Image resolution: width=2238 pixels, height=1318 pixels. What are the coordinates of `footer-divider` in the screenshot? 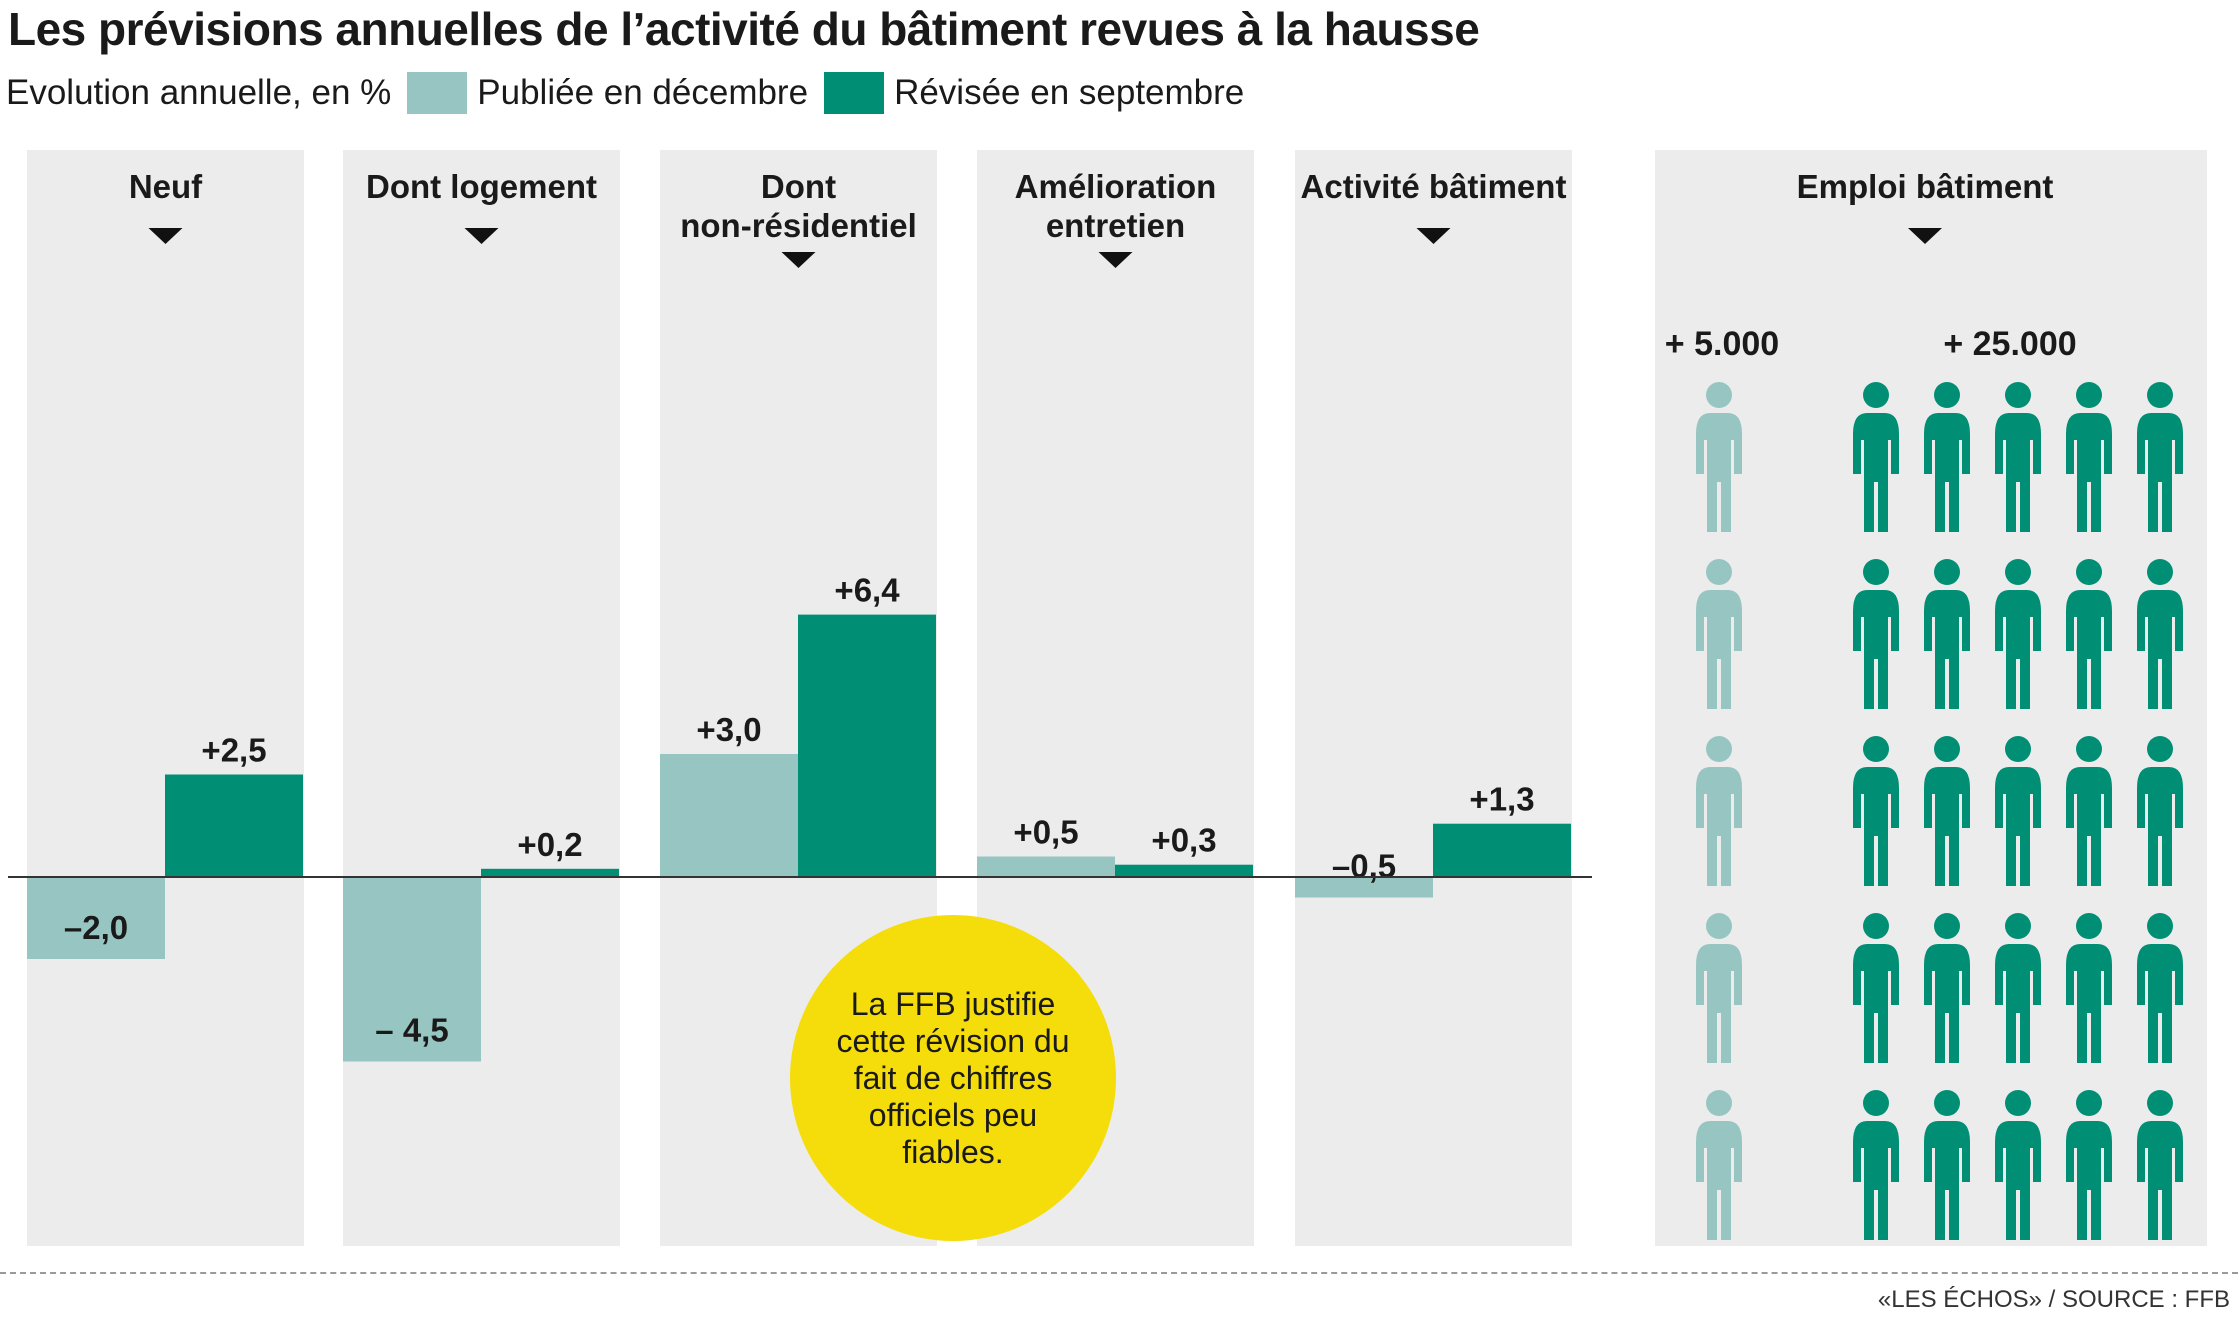 It's located at (1119, 1273).